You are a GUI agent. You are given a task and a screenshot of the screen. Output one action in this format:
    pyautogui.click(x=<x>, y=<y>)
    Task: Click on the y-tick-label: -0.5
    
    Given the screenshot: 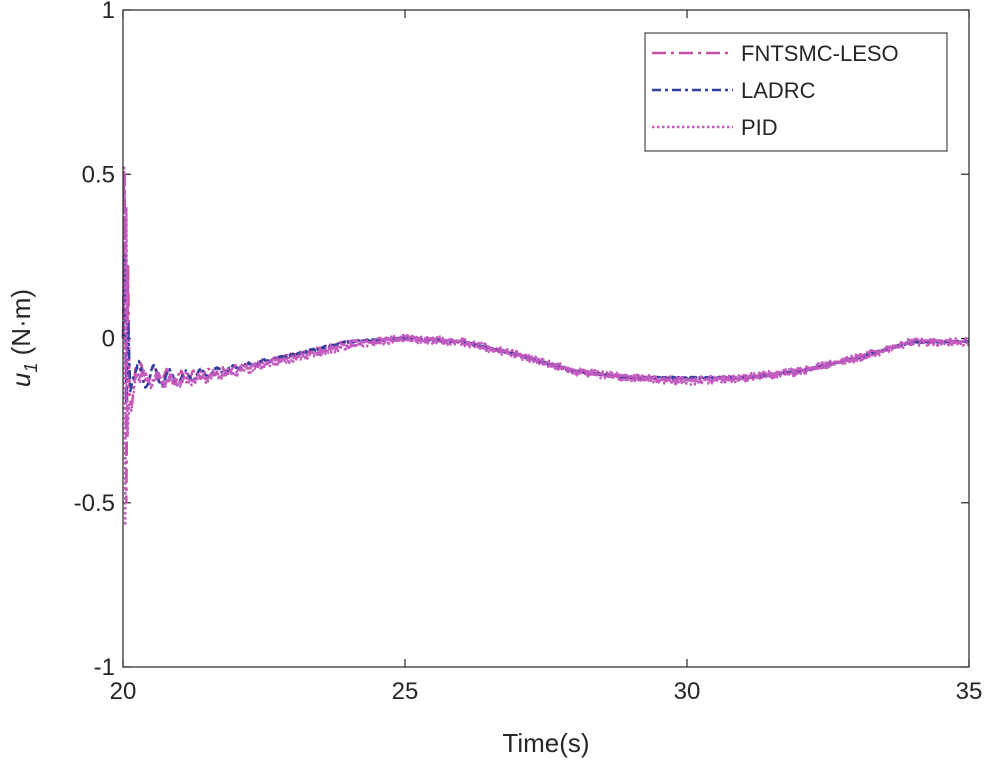 What is the action you would take?
    pyautogui.click(x=94, y=503)
    